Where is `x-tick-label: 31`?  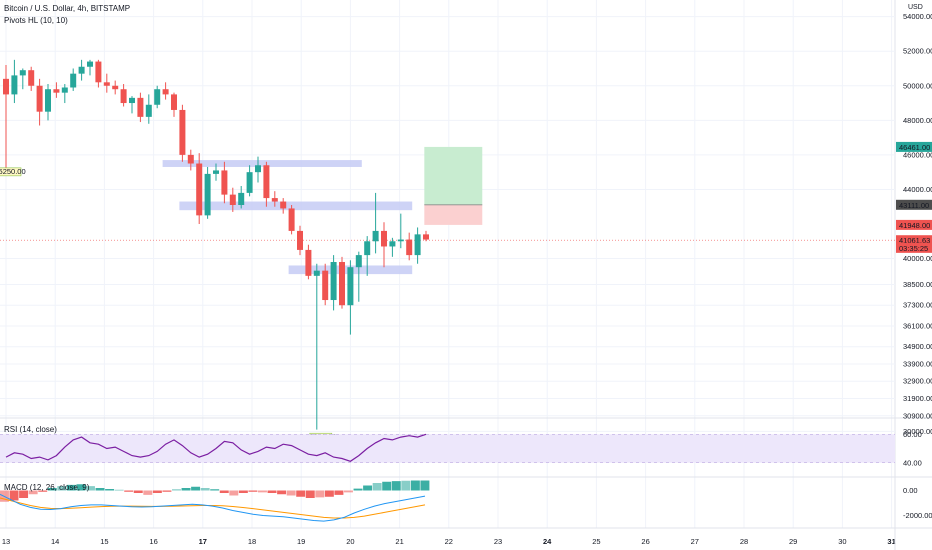
x-tick-label: 31 is located at coordinates (891, 541).